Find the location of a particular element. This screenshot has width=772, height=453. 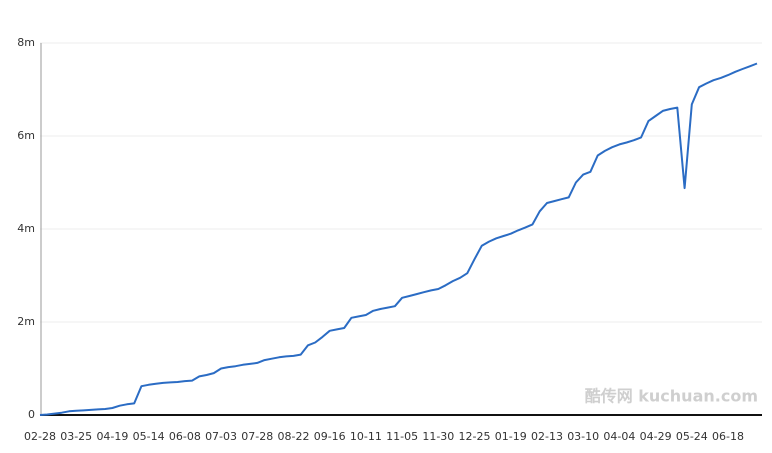

y-tick-label: 6m is located at coordinates (26, 135).